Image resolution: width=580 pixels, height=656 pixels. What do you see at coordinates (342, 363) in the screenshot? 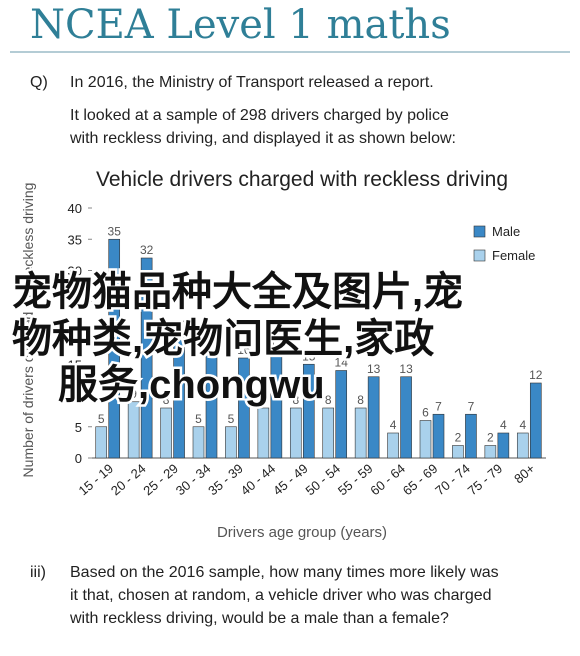
I see `value-label: 14` at bounding box center [342, 363].